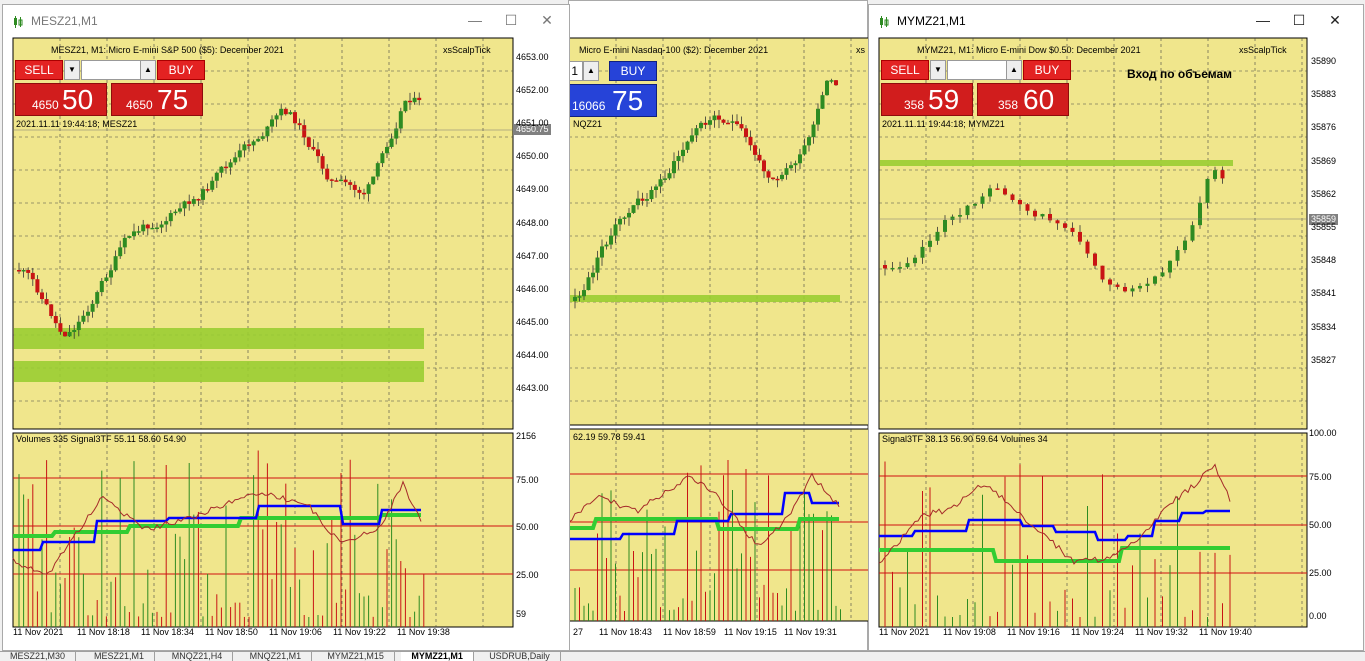 Image resolution: width=1365 pixels, height=661 pixels. What do you see at coordinates (589, 106) in the screenshot?
I see `buy-price-small: 16066` at bounding box center [589, 106].